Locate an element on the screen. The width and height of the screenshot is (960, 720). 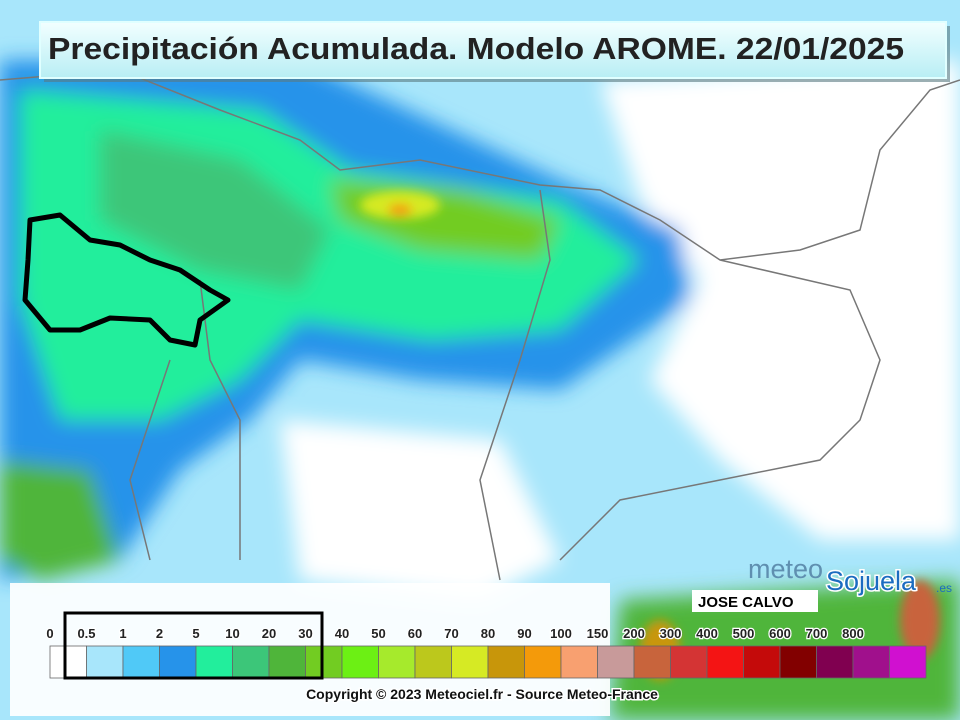
legend-label: 800 is located at coordinates (853, 633).